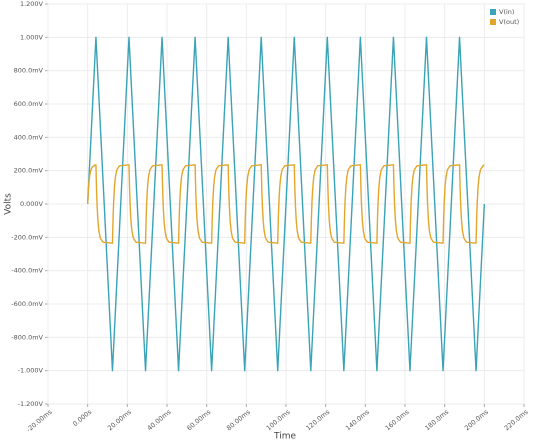 This screenshot has height=444, width=540. Describe the element at coordinates (31, 404) in the screenshot. I see `y-tick-label: -1.200V` at that location.